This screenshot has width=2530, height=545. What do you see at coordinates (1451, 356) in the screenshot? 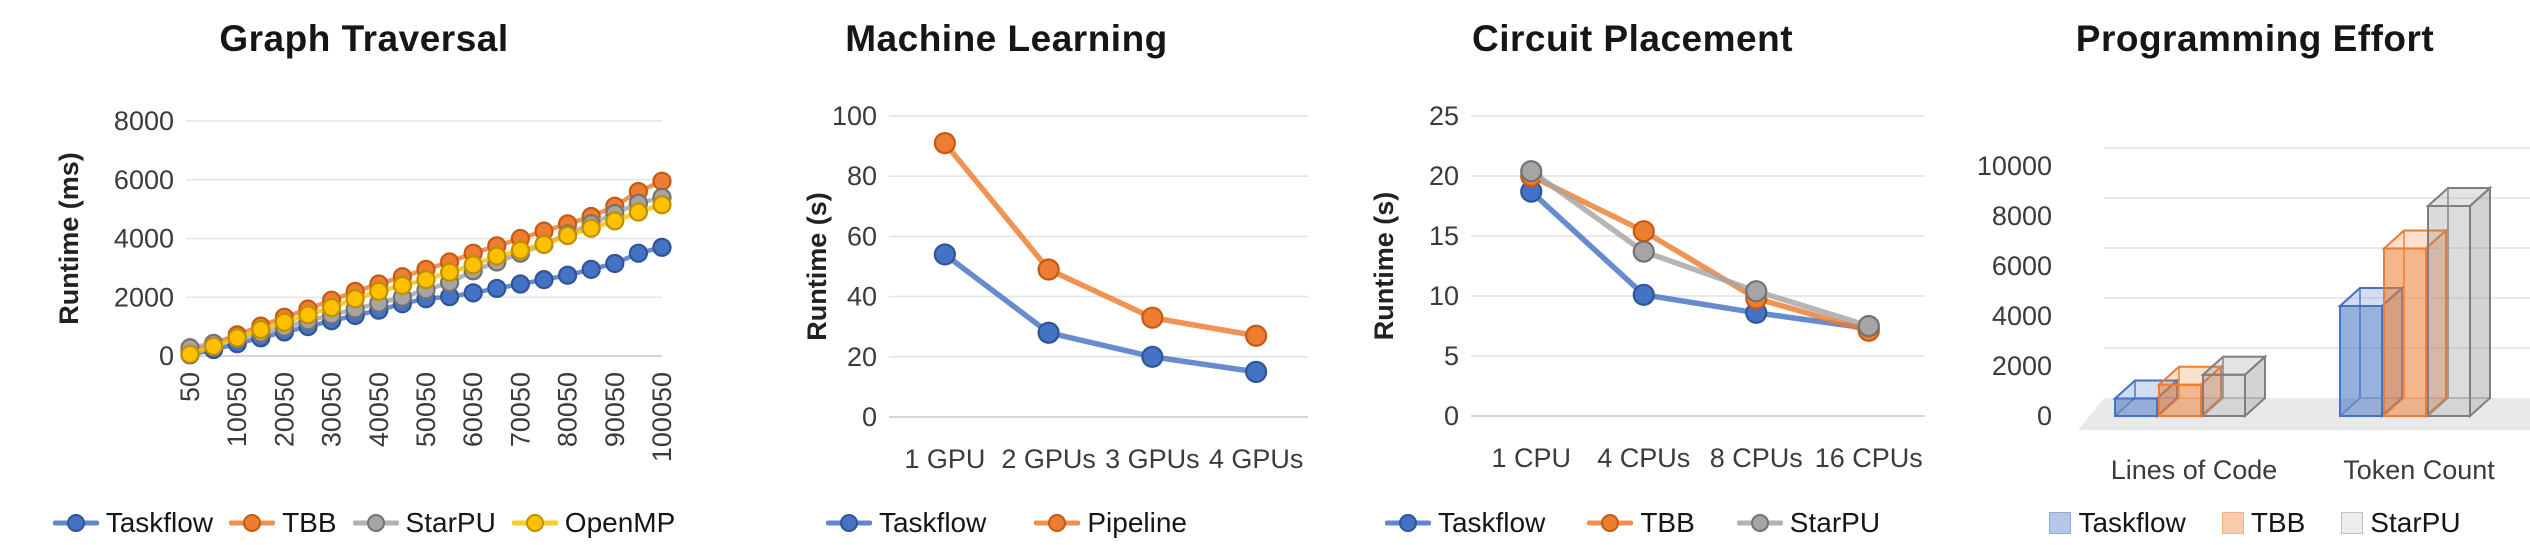
I see `y-tick-label: 5` at bounding box center [1451, 356].